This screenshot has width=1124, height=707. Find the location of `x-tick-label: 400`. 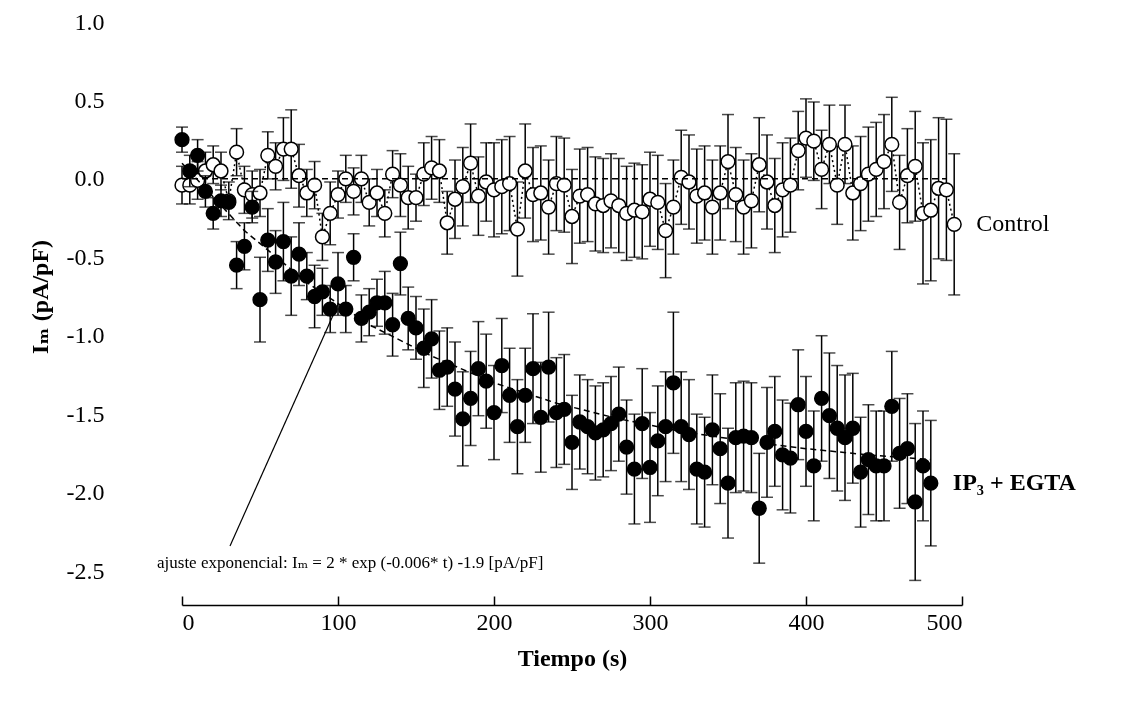

x-tick-label: 400 is located at coordinates (806, 621).